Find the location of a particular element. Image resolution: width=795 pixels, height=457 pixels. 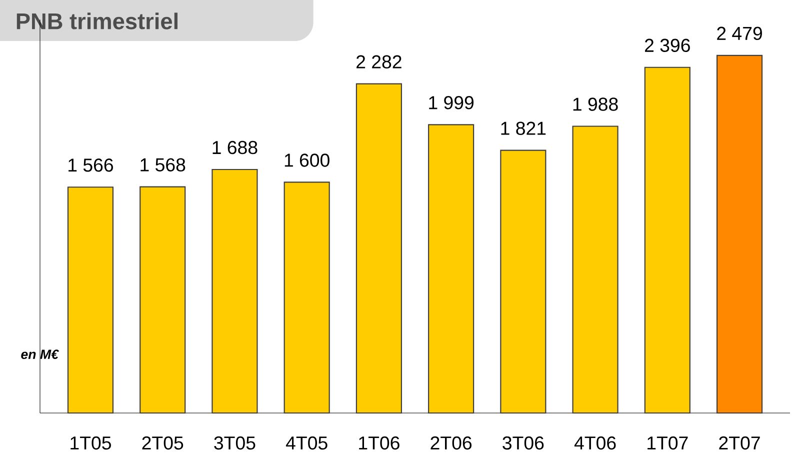

x-tick-label: 3T05 is located at coordinates (235, 443).